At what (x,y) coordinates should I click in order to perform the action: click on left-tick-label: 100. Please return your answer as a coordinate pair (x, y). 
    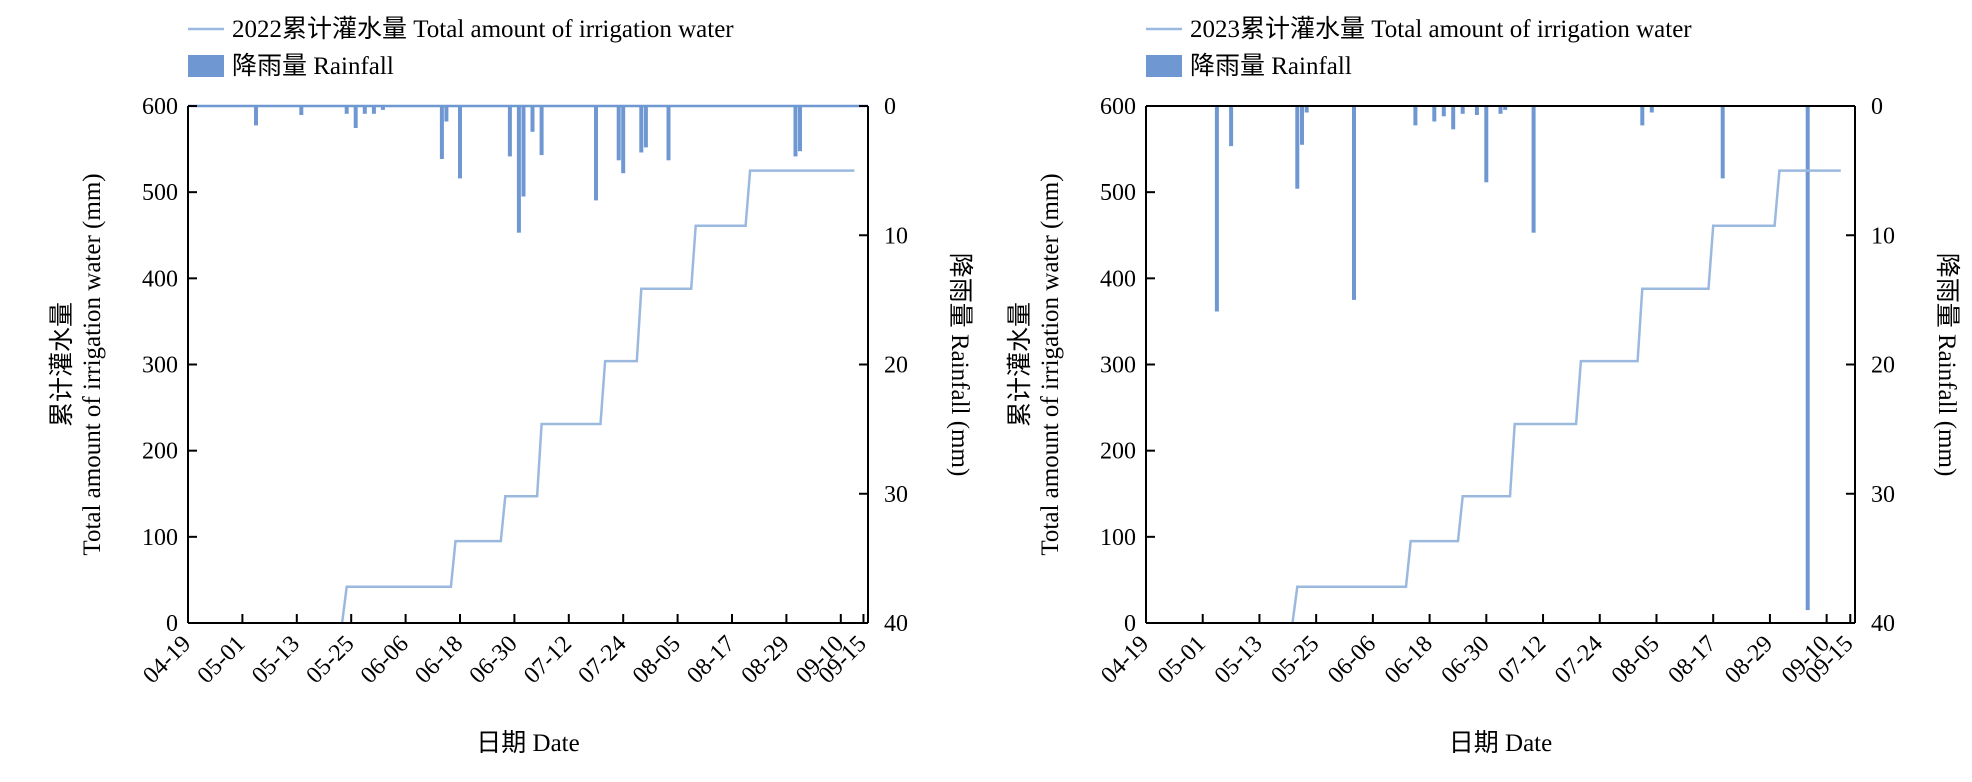
    Looking at the image, I should click on (160, 538).